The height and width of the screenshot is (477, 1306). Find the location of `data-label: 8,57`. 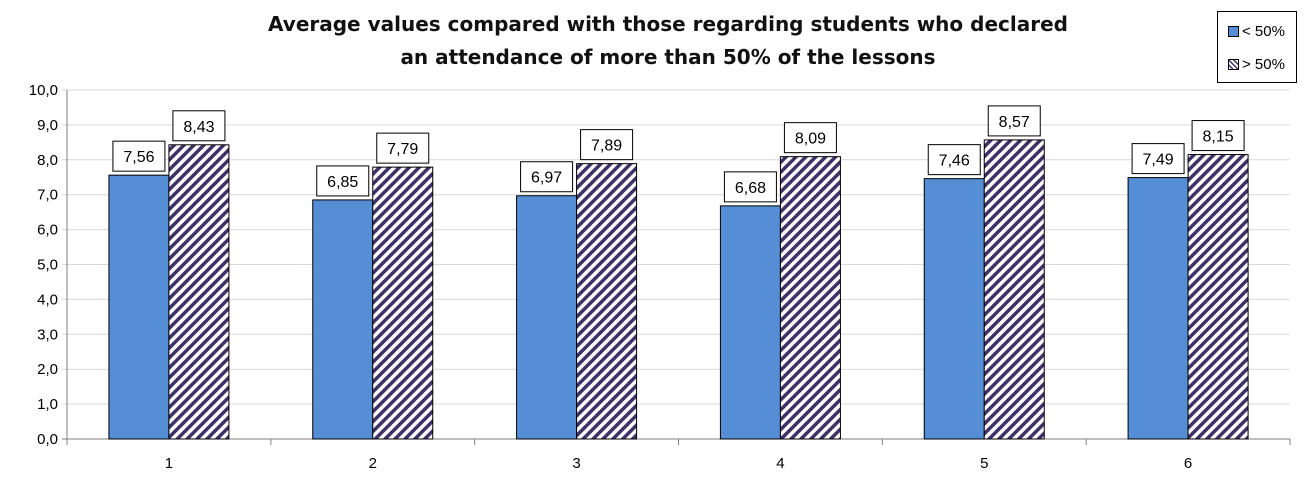

data-label: 8,57 is located at coordinates (1014, 122).